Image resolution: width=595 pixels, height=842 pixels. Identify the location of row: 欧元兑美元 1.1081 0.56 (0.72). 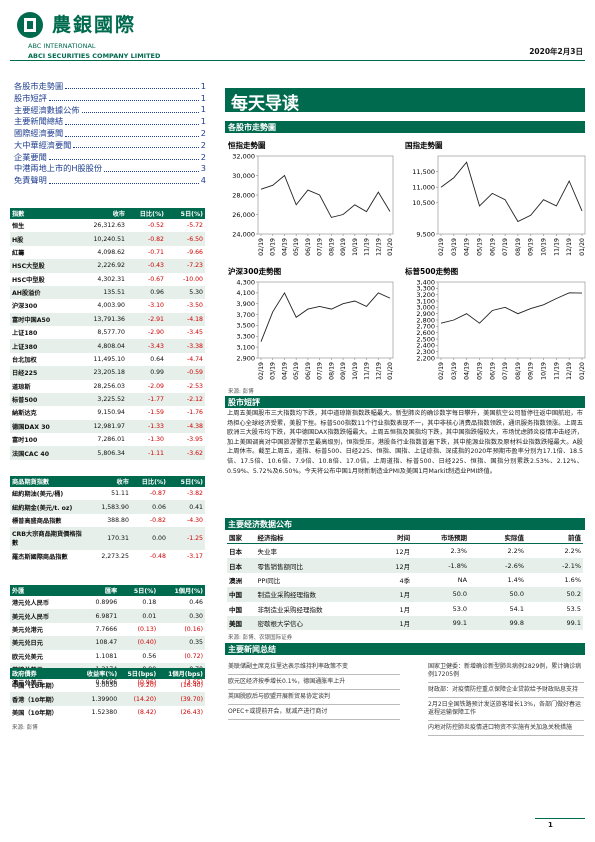
(107, 656).